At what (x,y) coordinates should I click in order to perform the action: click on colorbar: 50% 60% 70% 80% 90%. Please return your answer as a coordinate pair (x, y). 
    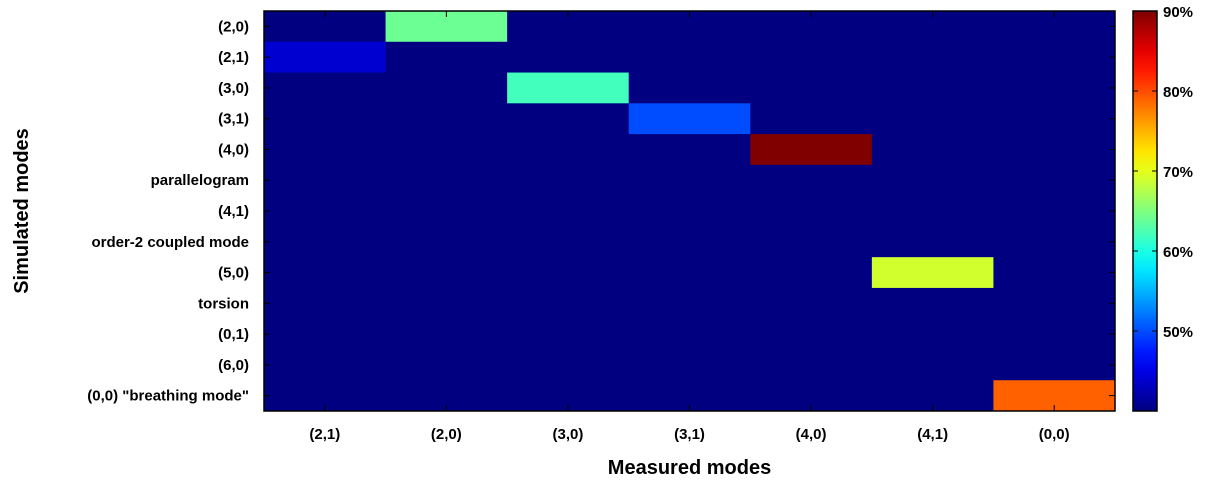
    Looking at the image, I should click on (1162, 208).